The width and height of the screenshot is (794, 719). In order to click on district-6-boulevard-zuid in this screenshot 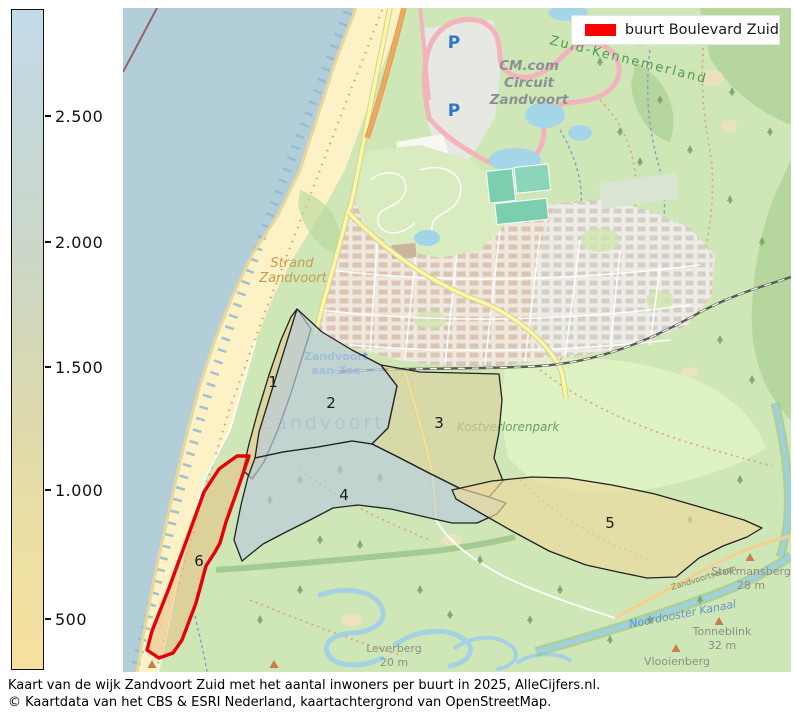, I will do `click(198, 557)`.